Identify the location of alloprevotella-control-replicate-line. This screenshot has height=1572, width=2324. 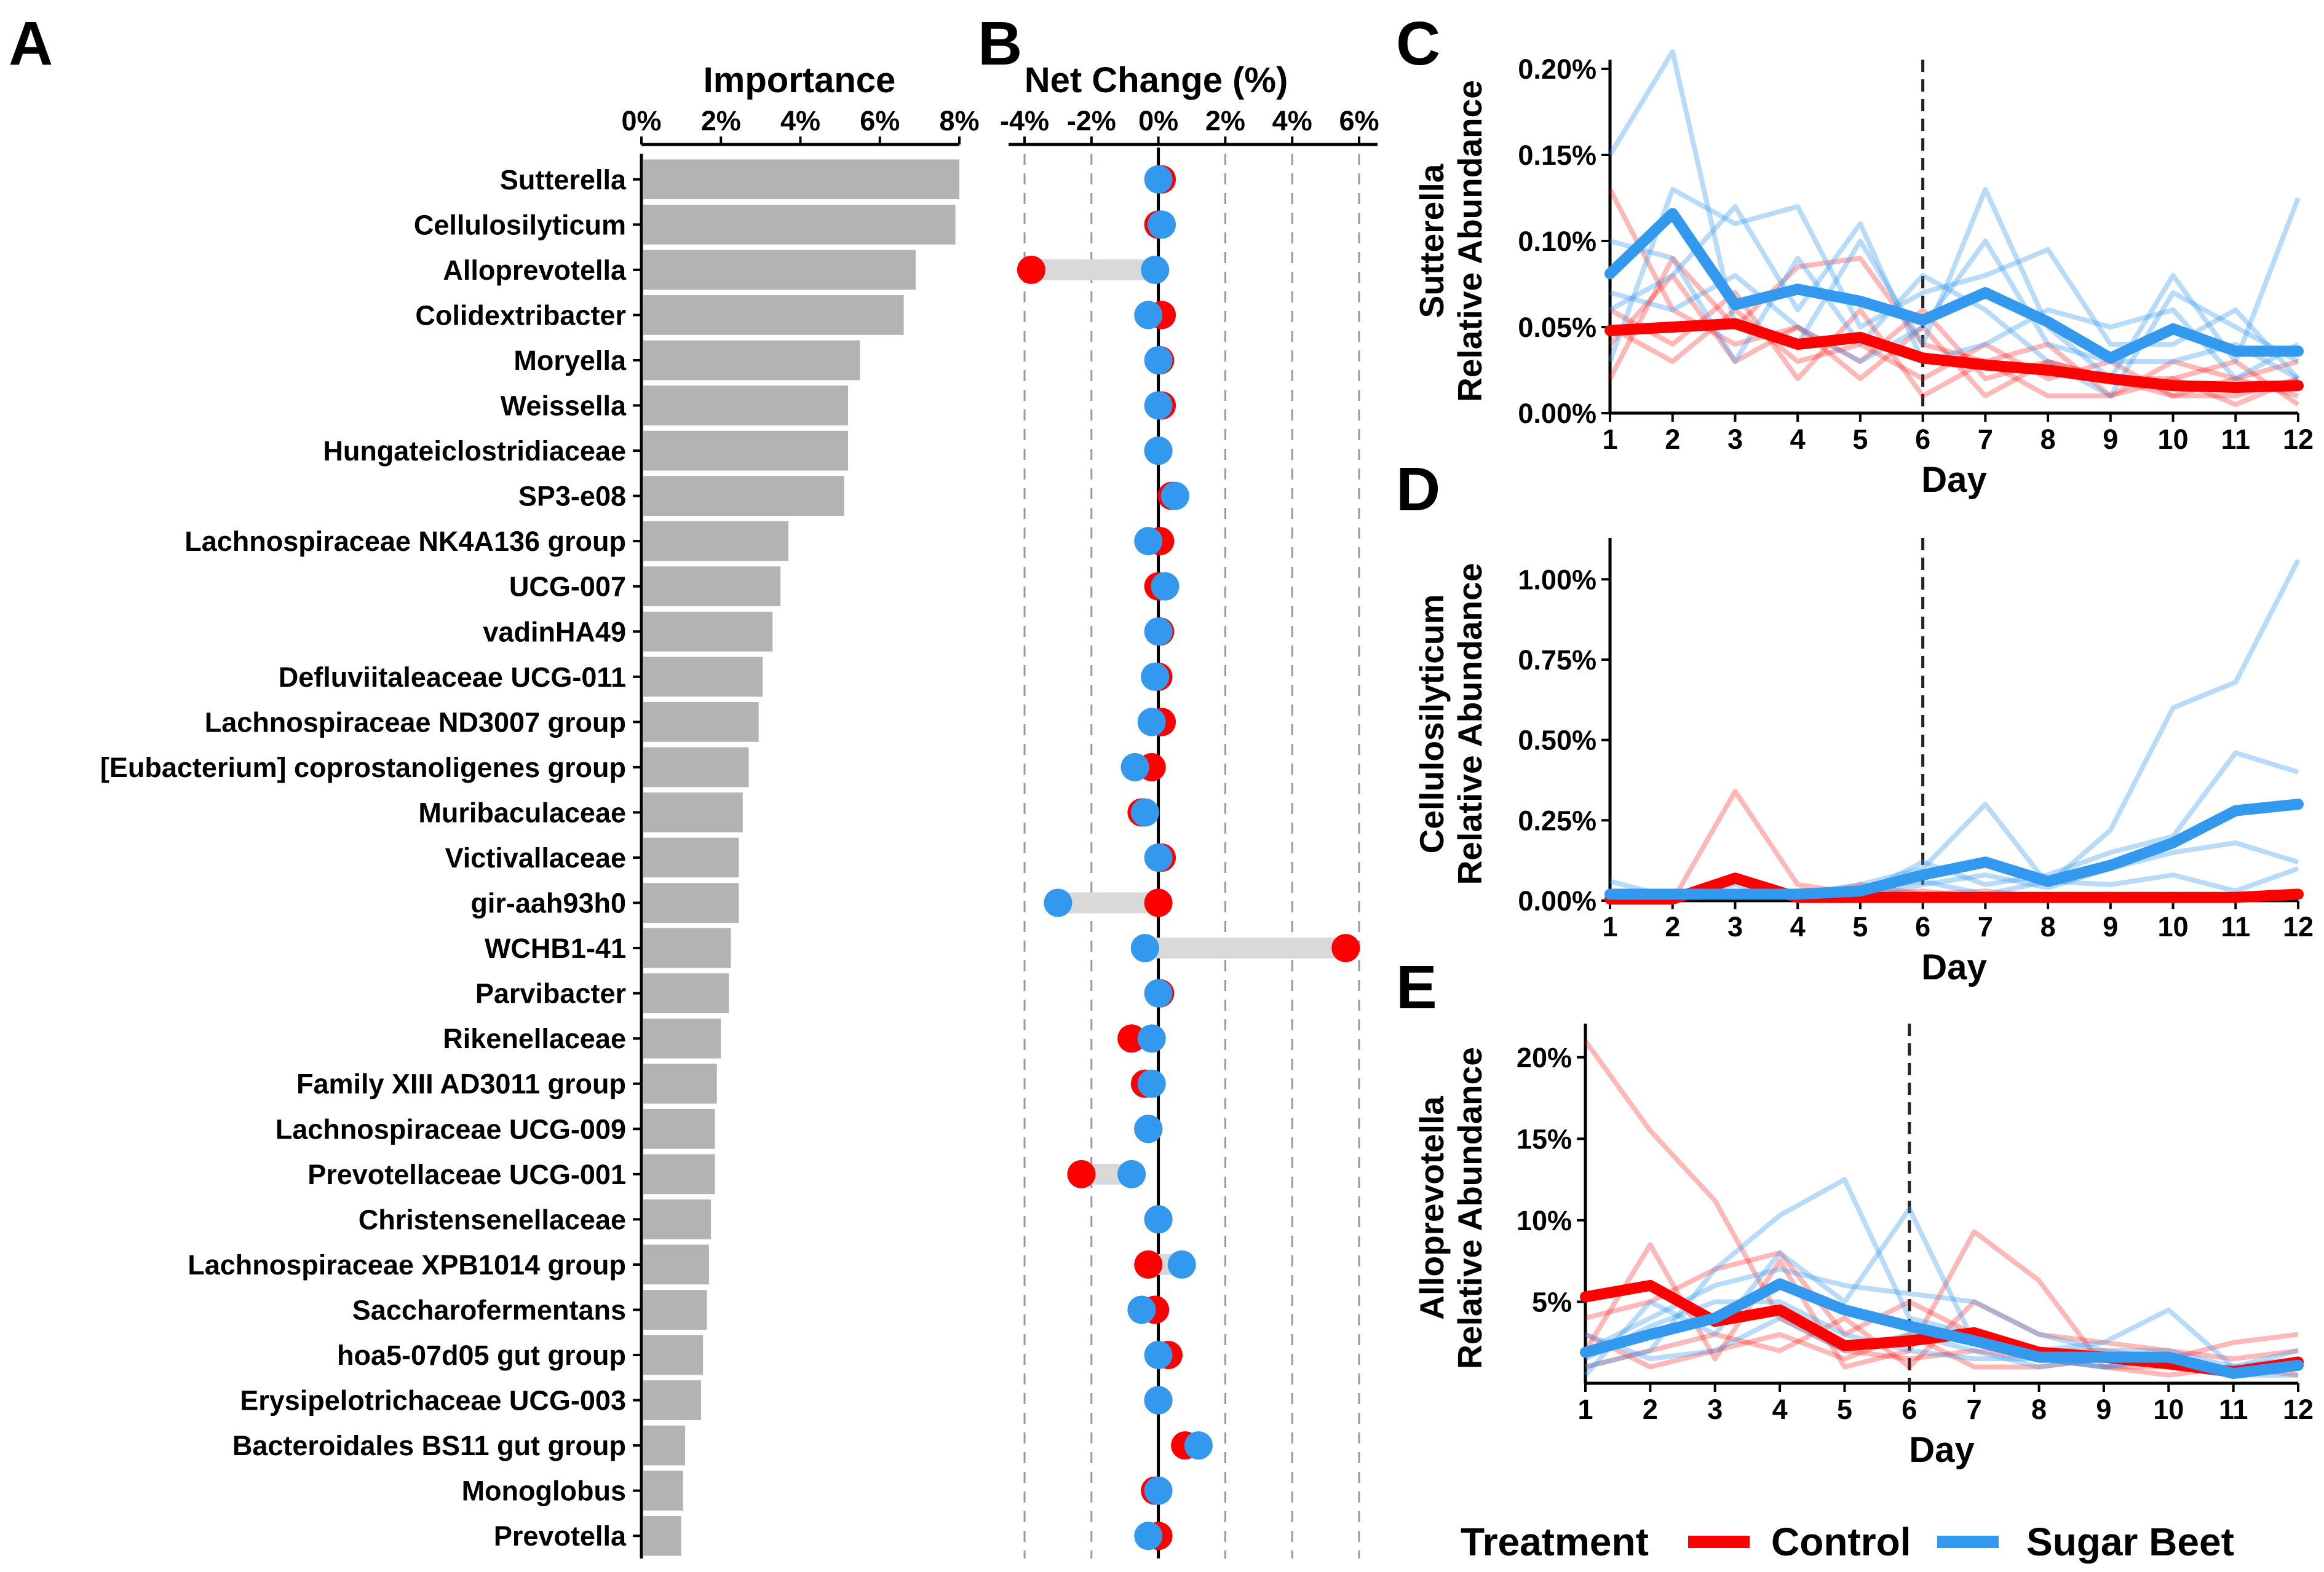
(1941, 1303).